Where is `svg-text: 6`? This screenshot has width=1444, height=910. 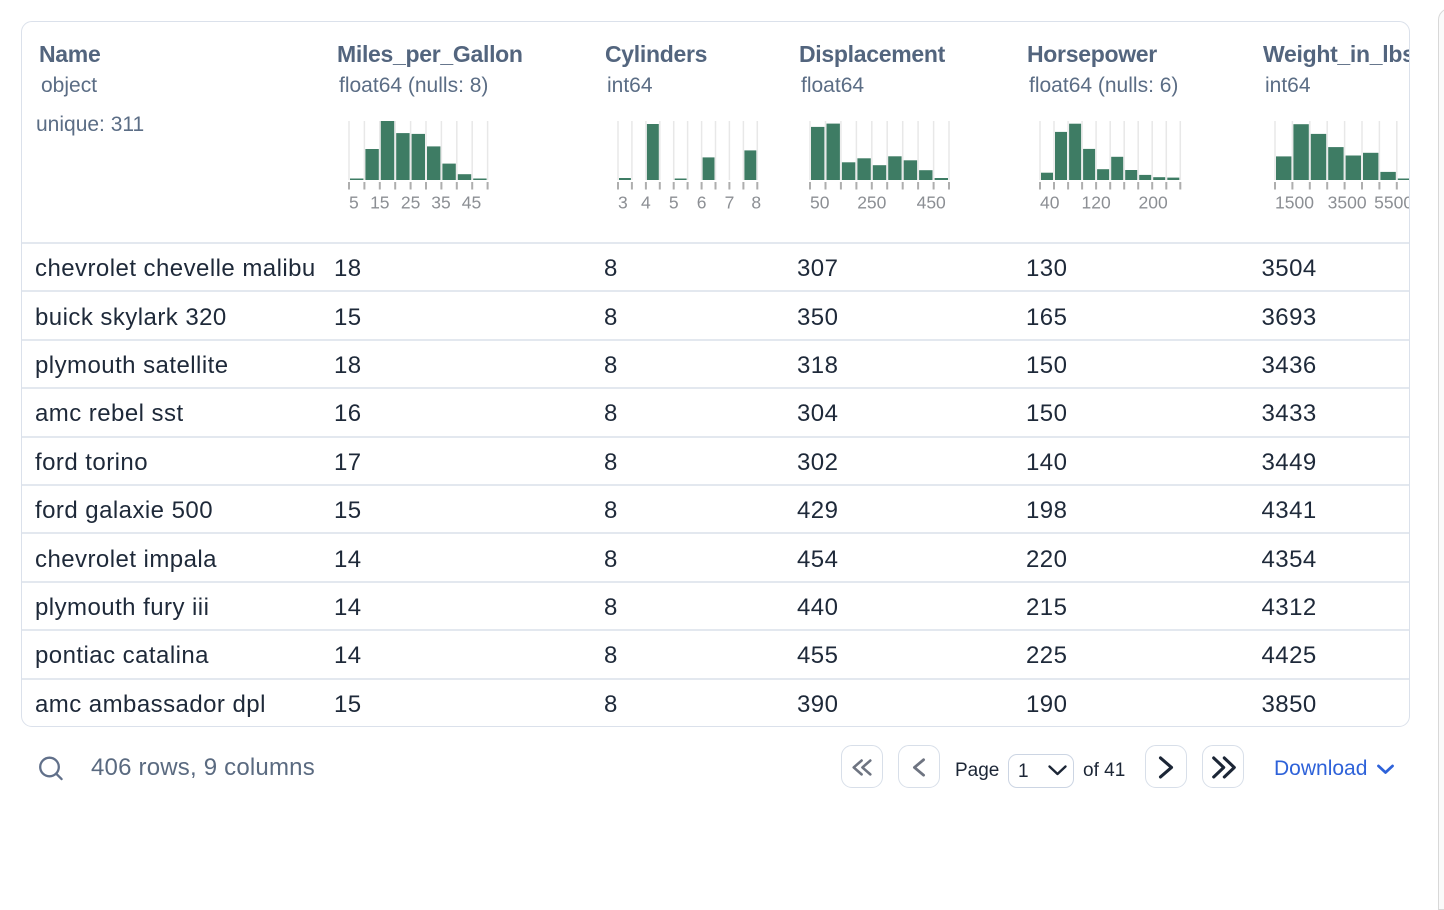
svg-text: 6 is located at coordinates (702, 203).